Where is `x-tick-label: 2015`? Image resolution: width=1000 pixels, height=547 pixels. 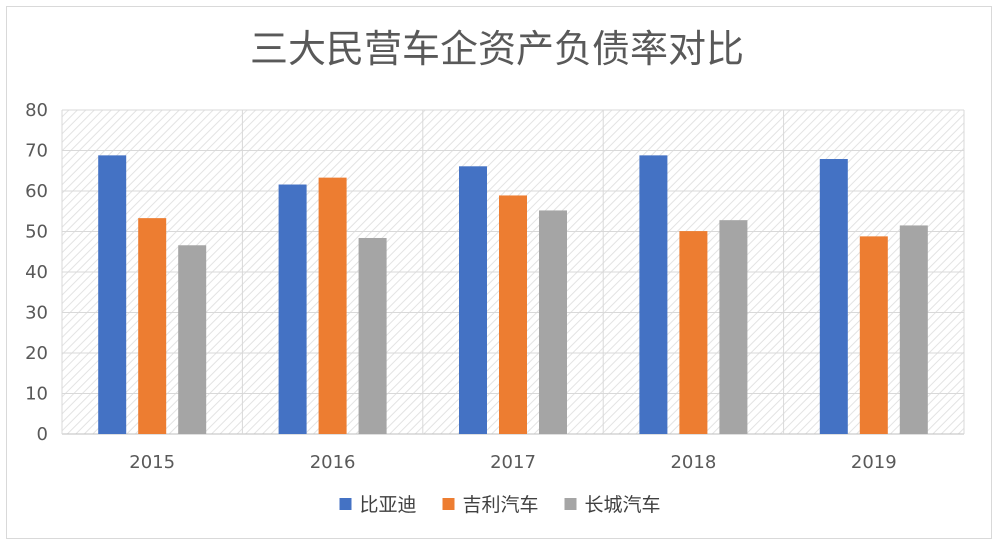
x-tick-label: 2015 is located at coordinates (152, 462).